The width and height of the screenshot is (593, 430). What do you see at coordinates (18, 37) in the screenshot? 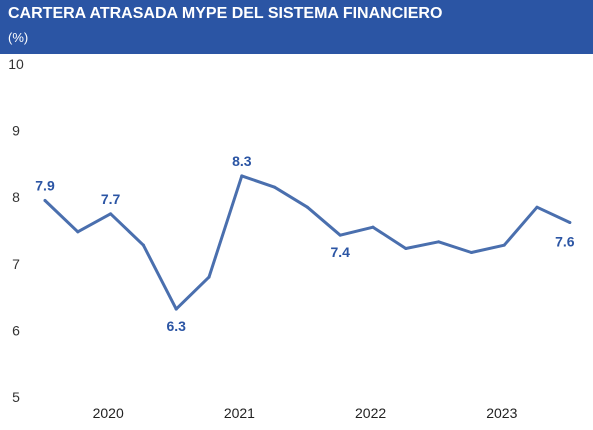
I see `y-unit-label: (%)` at bounding box center [18, 37].